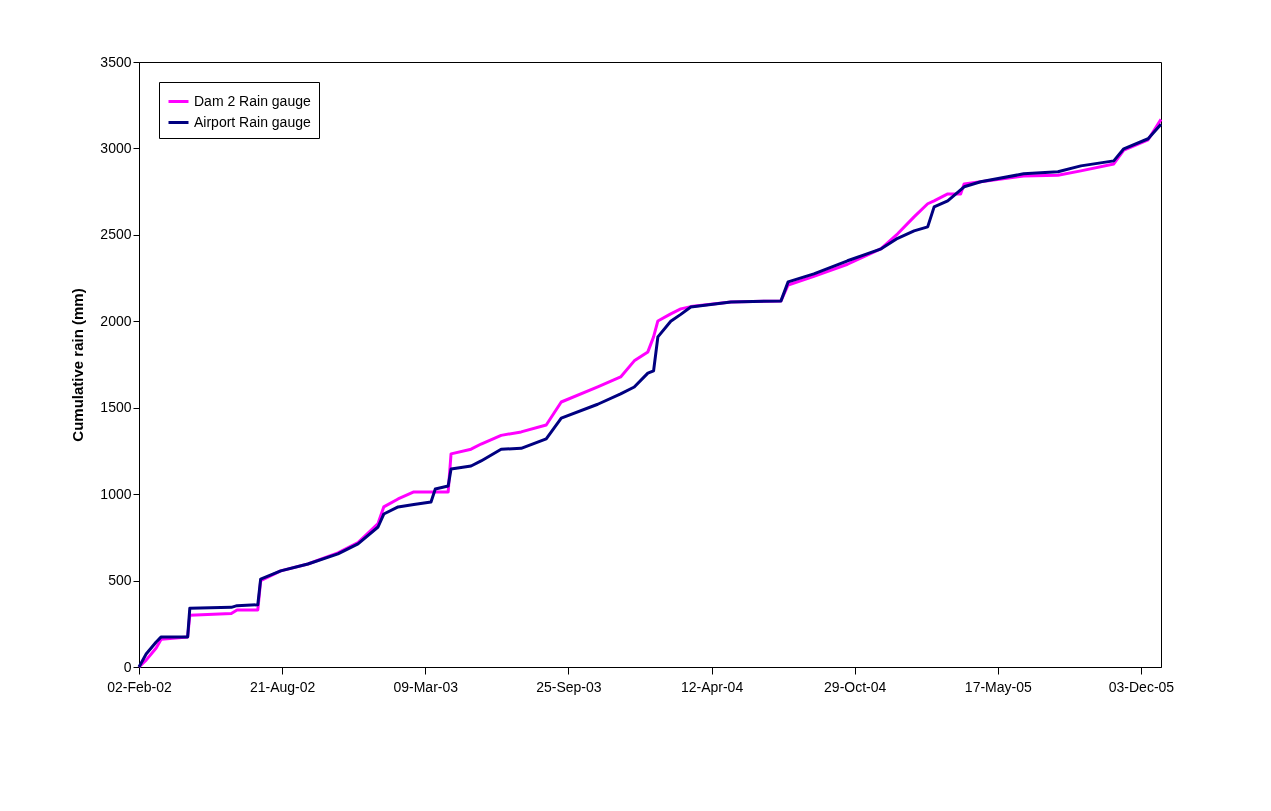 The height and width of the screenshot is (811, 1271). What do you see at coordinates (252, 100) in the screenshot?
I see `legend-label: Dam 2 Rain gauge` at bounding box center [252, 100].